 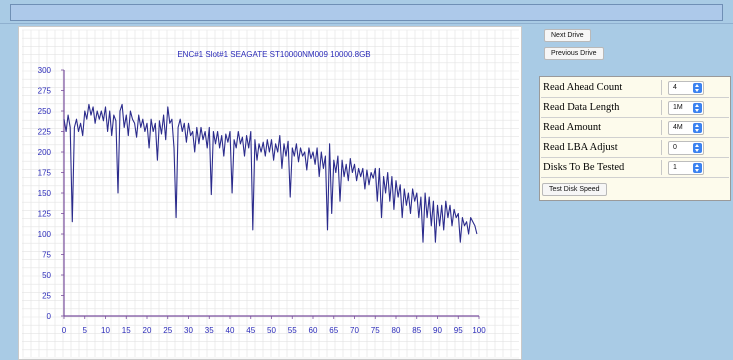 What do you see at coordinates (602, 167) in the screenshot?
I see `setting-label: Disks To Be Tested` at bounding box center [602, 167].